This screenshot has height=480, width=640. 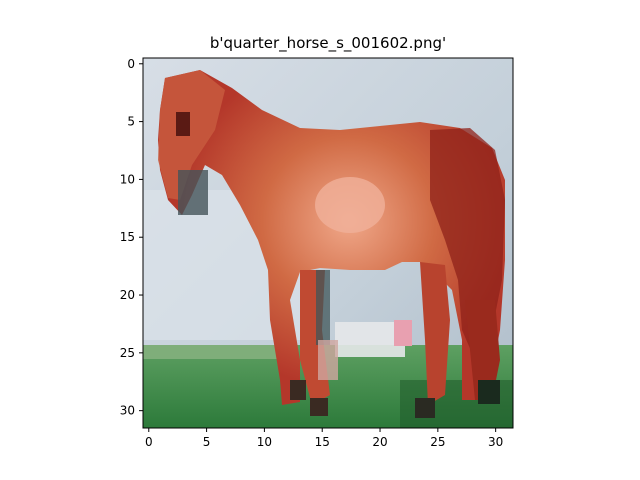 I want to click on x-tick-label: 20, so click(x=379, y=442).